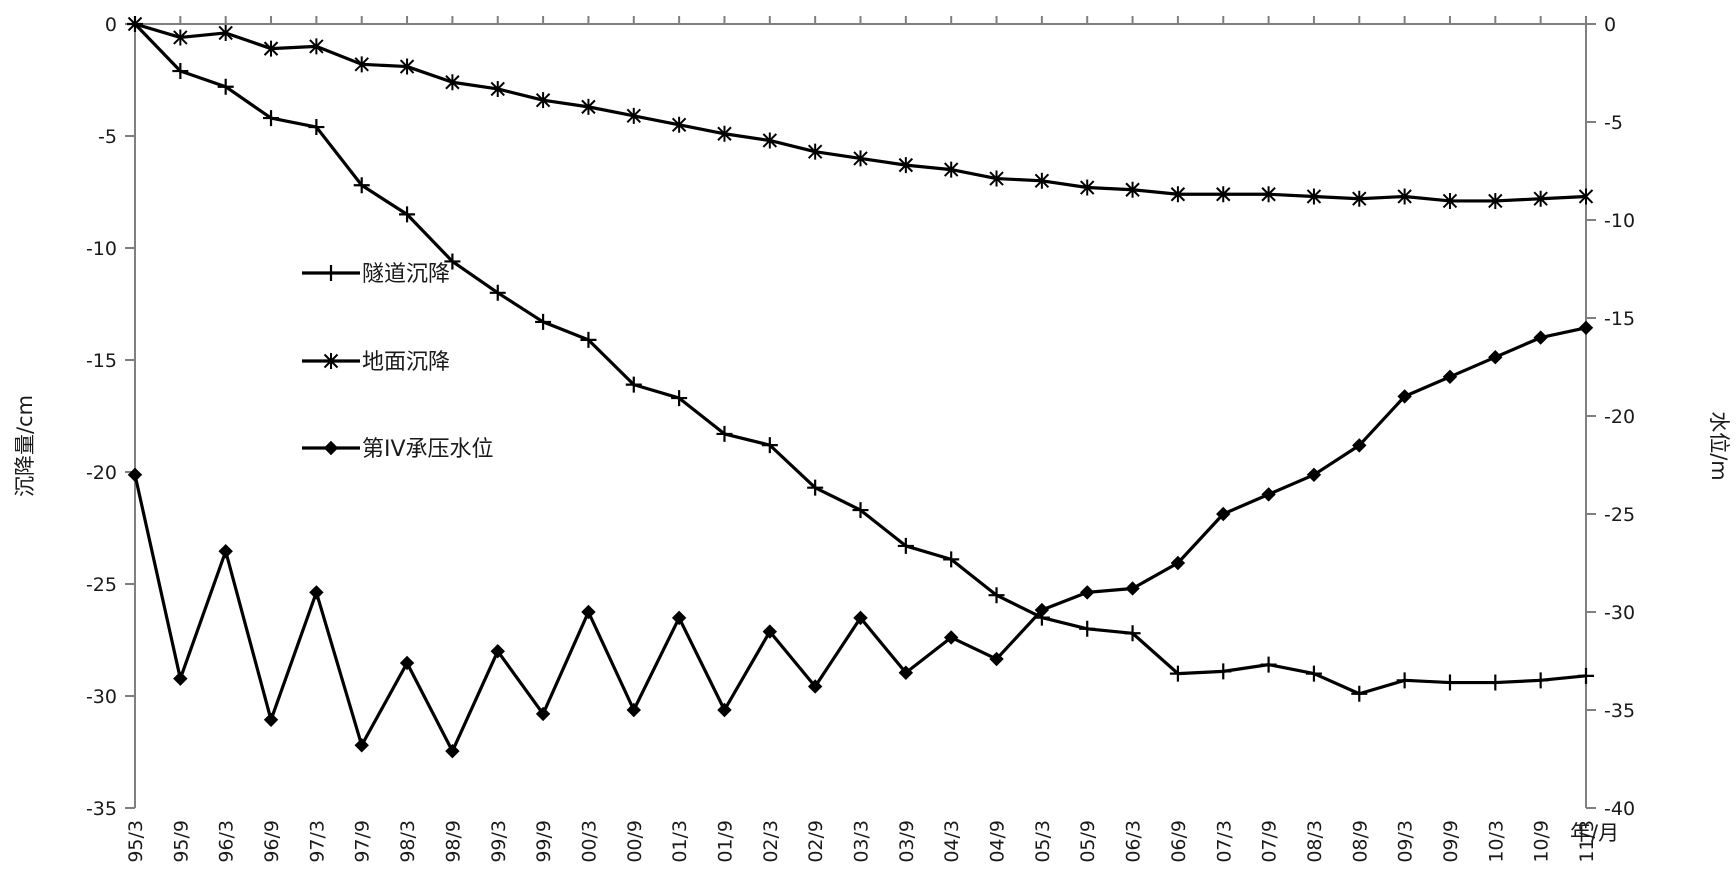 The width and height of the screenshot is (1736, 874). I want to click on x-tick-label: 01/9, so click(725, 841).